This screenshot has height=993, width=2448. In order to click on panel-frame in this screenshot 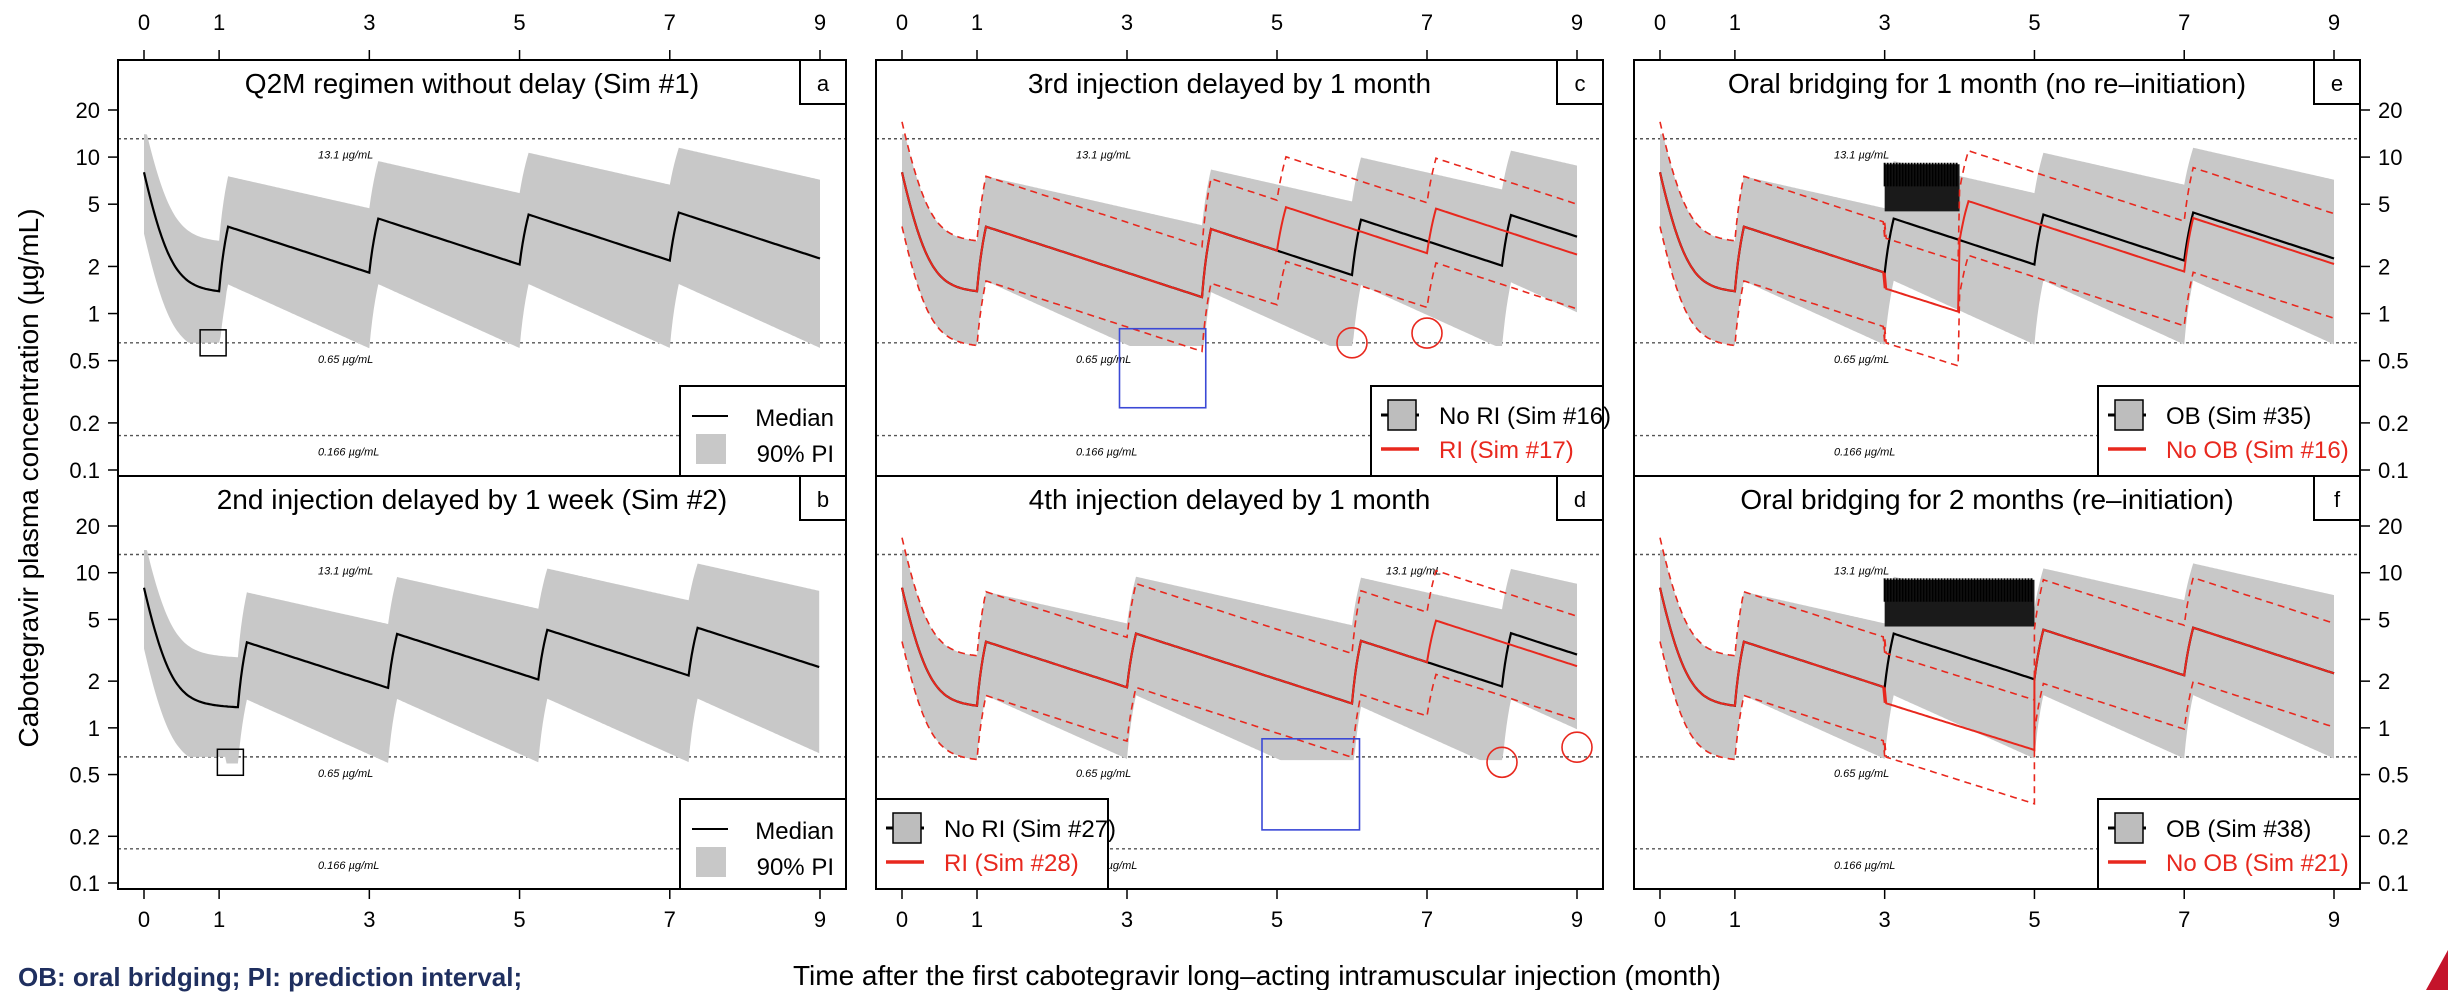, I will do `click(482, 682)`.